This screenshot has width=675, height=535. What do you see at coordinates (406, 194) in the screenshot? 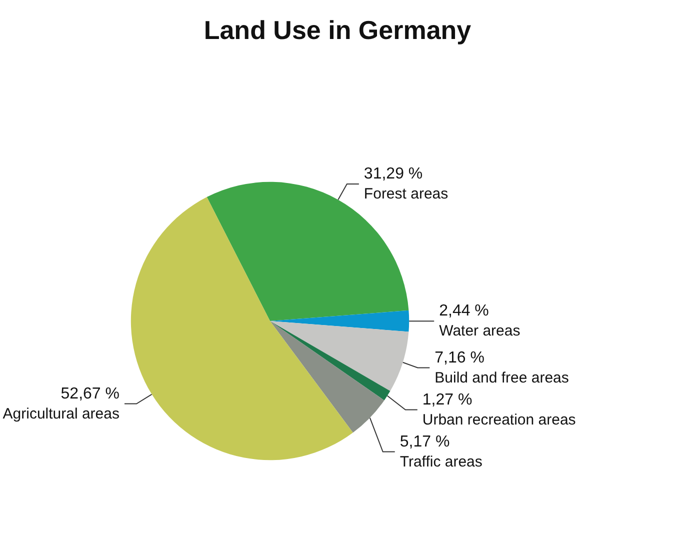
I see `slice-label: Forest areas` at bounding box center [406, 194].